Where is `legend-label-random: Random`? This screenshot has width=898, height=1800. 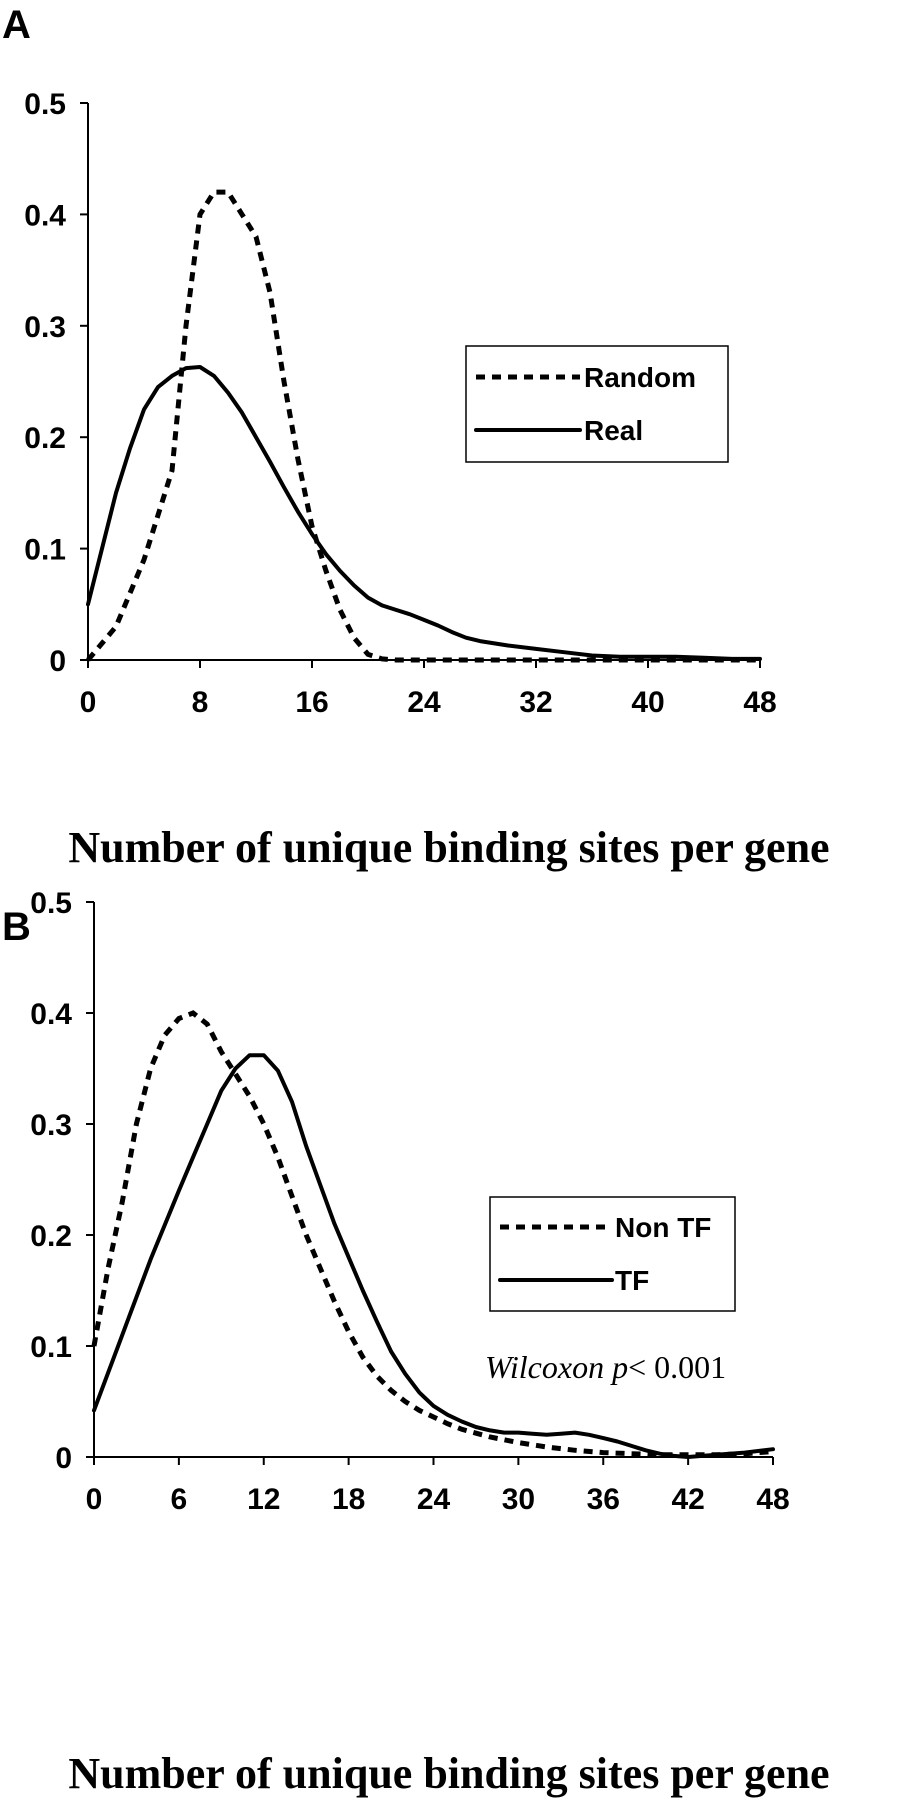
legend-label-random: Random is located at coordinates (640, 377).